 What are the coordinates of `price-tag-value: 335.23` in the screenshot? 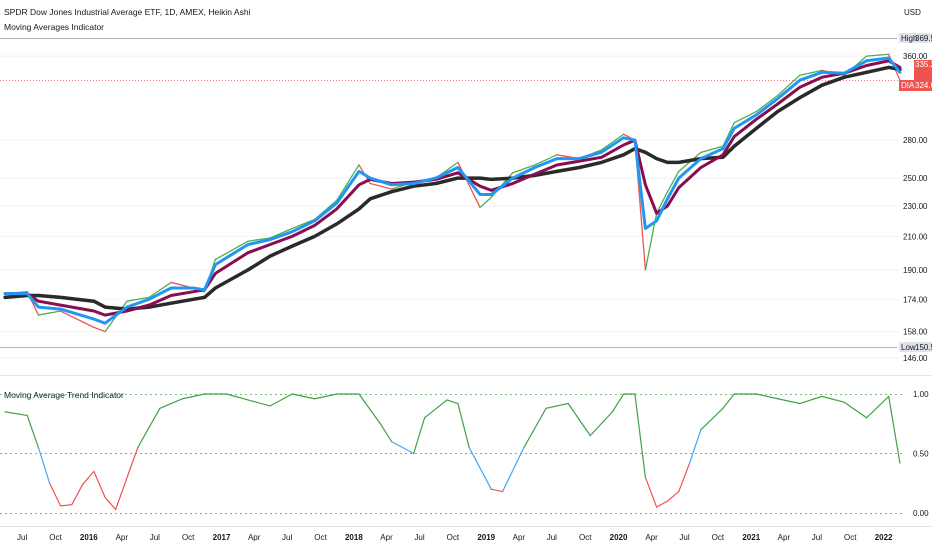 It's located at (923, 64).